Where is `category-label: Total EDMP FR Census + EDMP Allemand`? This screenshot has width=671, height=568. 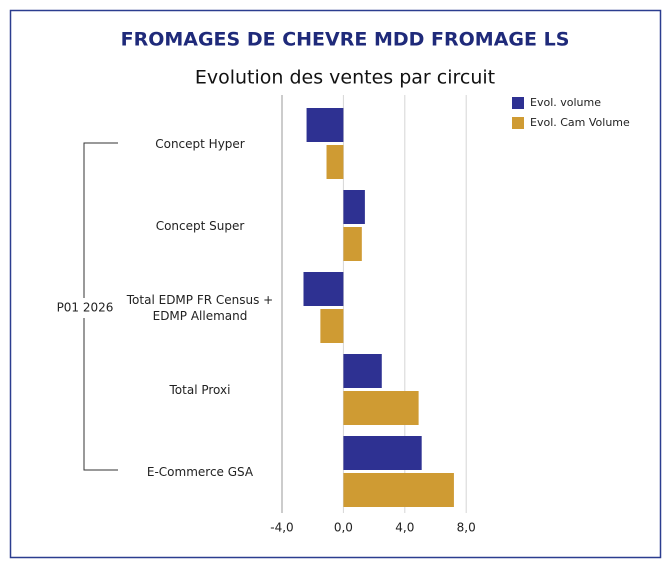 category-label: Total EDMP FR Census + EDMP Allemand is located at coordinates (200, 308).